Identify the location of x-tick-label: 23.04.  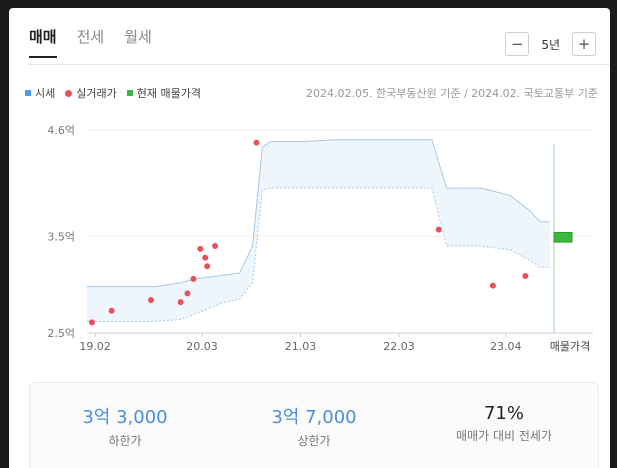
(506, 346).